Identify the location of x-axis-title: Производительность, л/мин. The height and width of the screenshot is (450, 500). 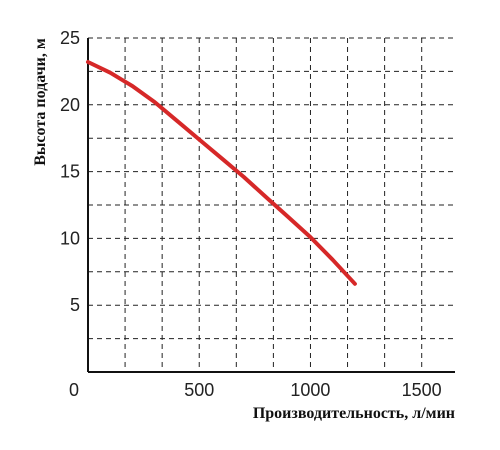
(354, 413).